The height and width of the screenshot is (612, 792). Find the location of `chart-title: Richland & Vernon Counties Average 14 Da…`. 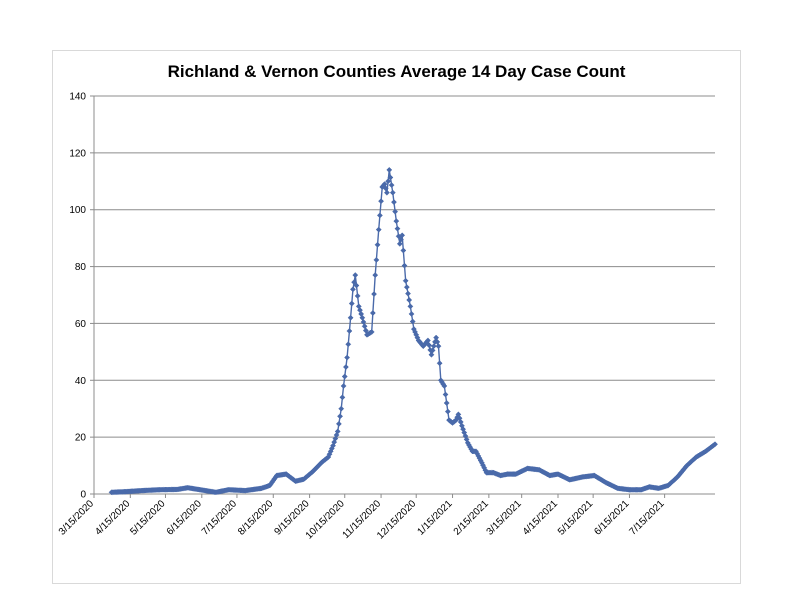

chart-title: Richland & Vernon Counties Average 14 Da… is located at coordinates (396, 71).